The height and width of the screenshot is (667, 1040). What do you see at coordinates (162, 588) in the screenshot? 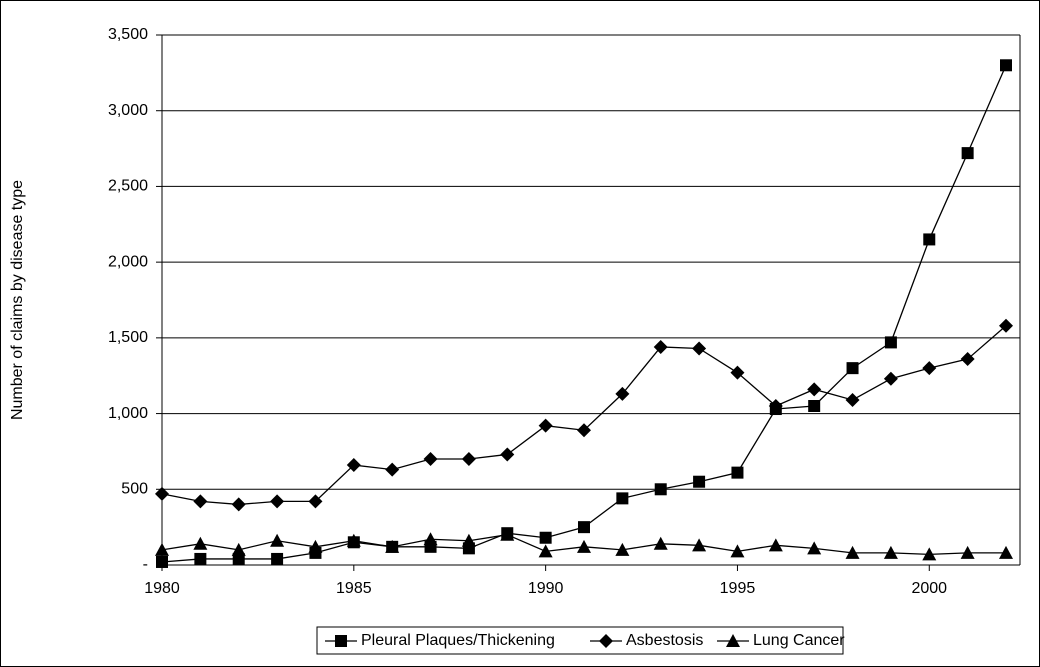
I see `x-tick-label: 1980` at bounding box center [162, 588].